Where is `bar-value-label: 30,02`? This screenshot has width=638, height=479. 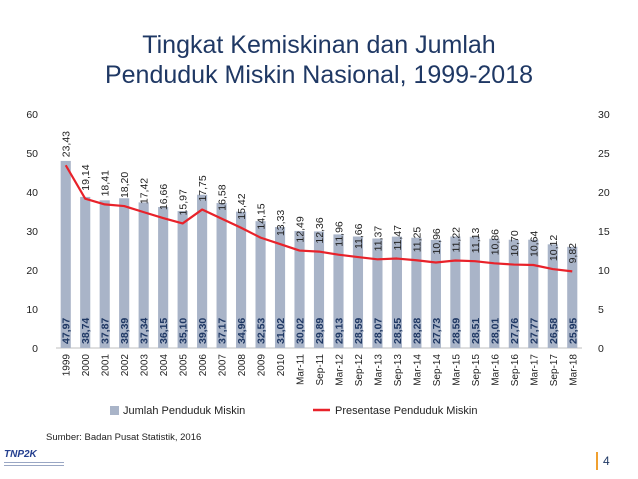 bar-value-label: 30,02 is located at coordinates (301, 331).